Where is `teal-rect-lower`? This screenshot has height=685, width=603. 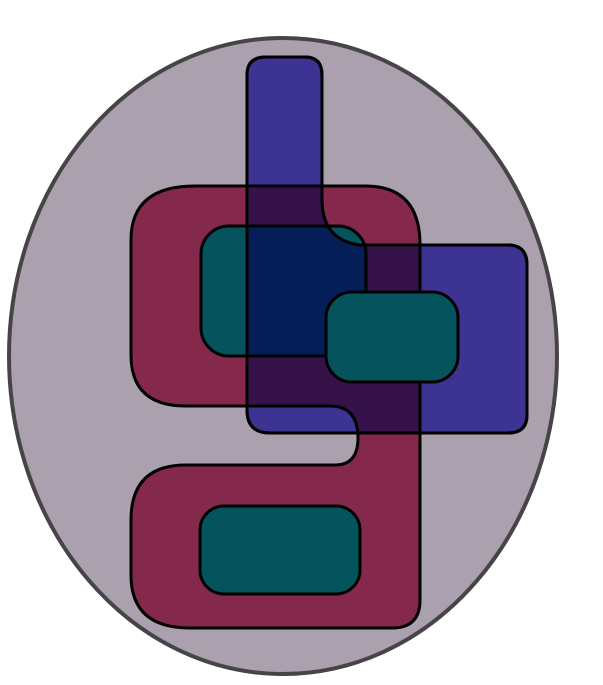 teal-rect-lower is located at coordinates (280, 550).